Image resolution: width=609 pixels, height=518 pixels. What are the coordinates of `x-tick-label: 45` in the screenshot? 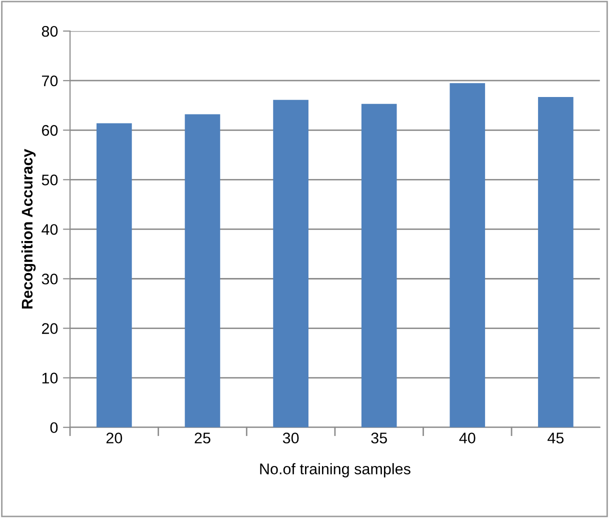 It's located at (556, 438).